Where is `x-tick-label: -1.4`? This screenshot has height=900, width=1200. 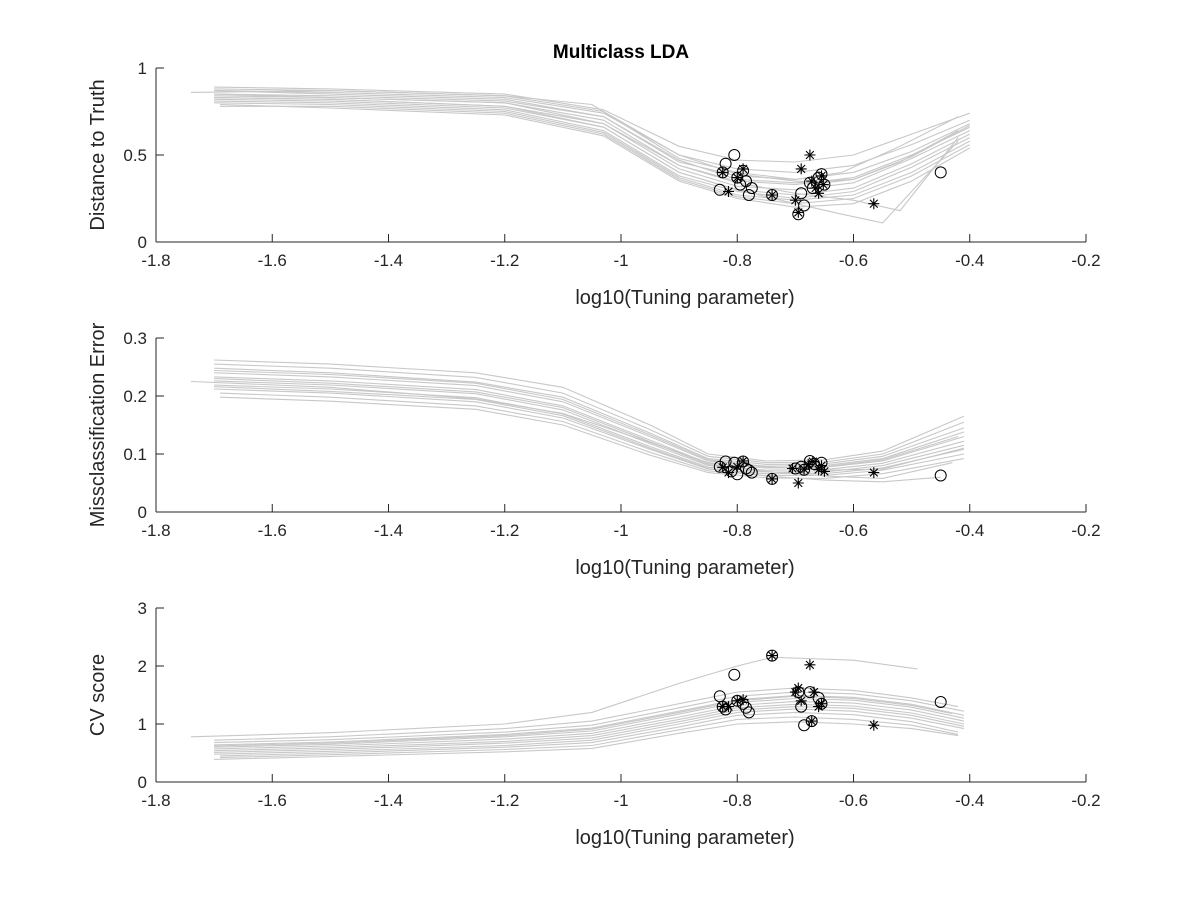
x-tick-label: -1.4 is located at coordinates (388, 530).